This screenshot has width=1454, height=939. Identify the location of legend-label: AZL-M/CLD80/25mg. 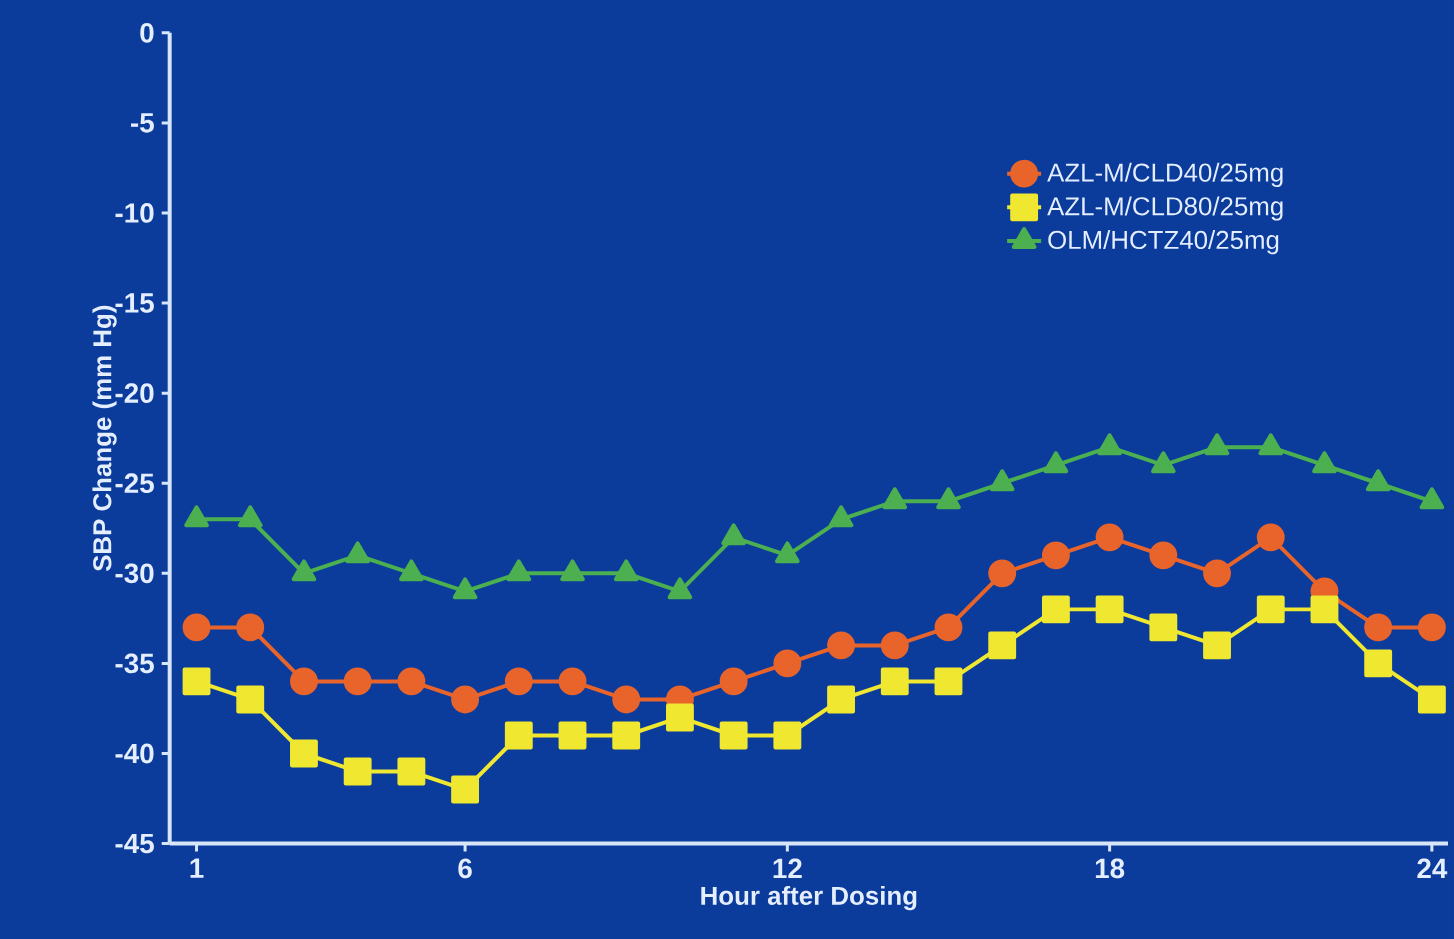
(1165, 208).